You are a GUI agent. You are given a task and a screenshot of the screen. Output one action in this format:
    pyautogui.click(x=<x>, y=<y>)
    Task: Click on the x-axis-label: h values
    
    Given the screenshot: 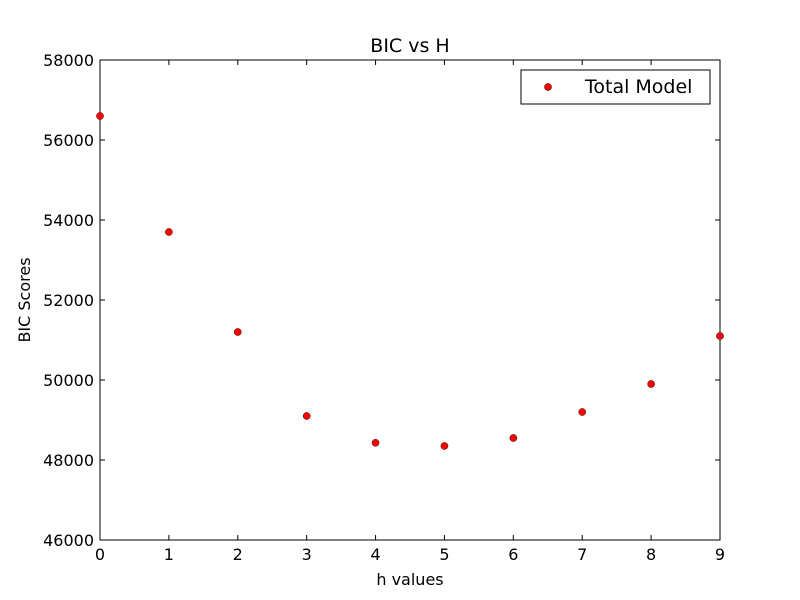 What is the action you would take?
    pyautogui.click(x=409, y=579)
    